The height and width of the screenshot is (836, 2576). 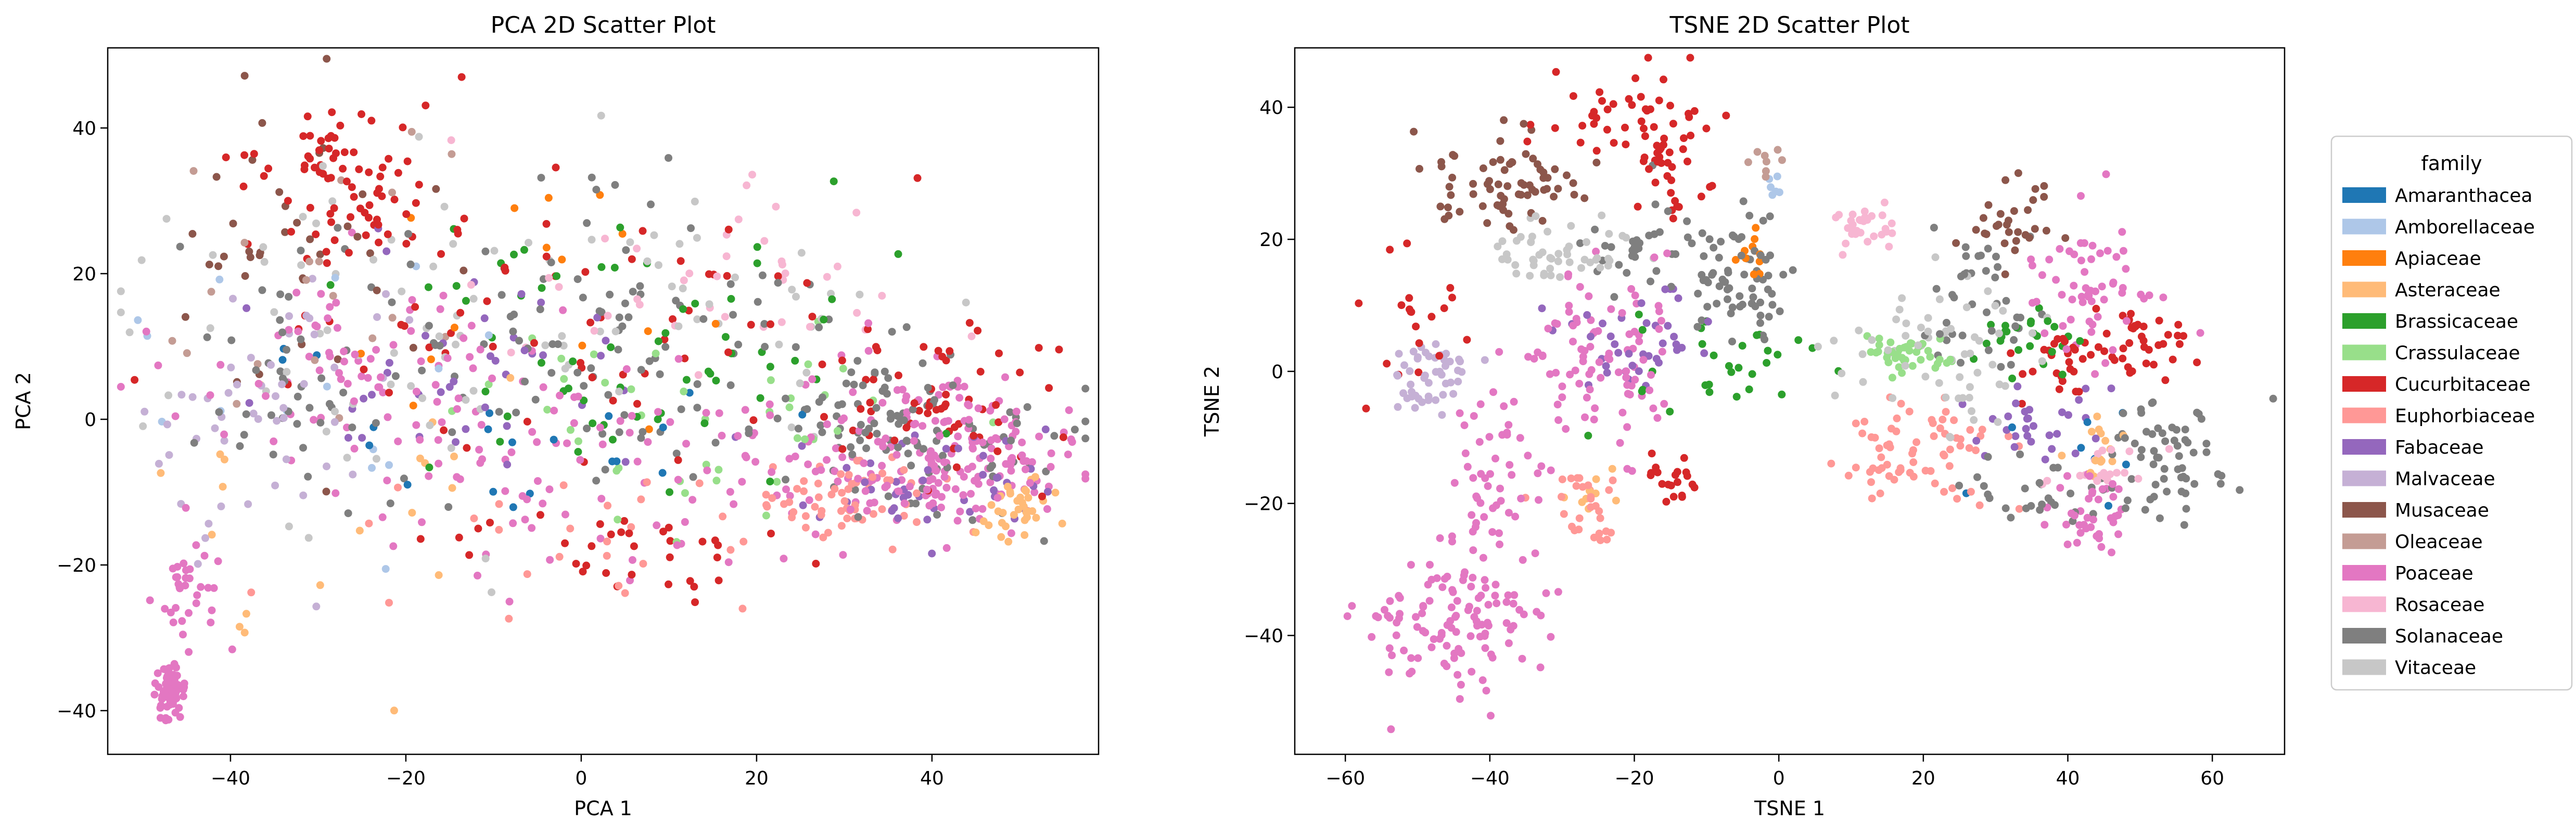 I want to click on x-tick-label: −20, so click(x=406, y=778).